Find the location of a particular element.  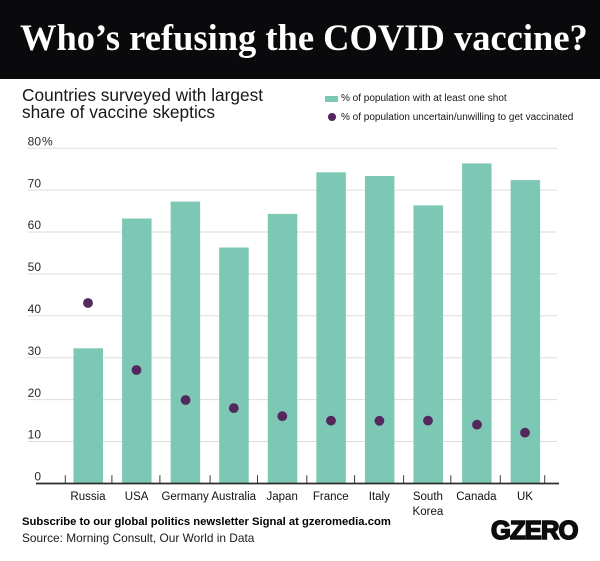

svg-text: Canada is located at coordinates (476, 497).